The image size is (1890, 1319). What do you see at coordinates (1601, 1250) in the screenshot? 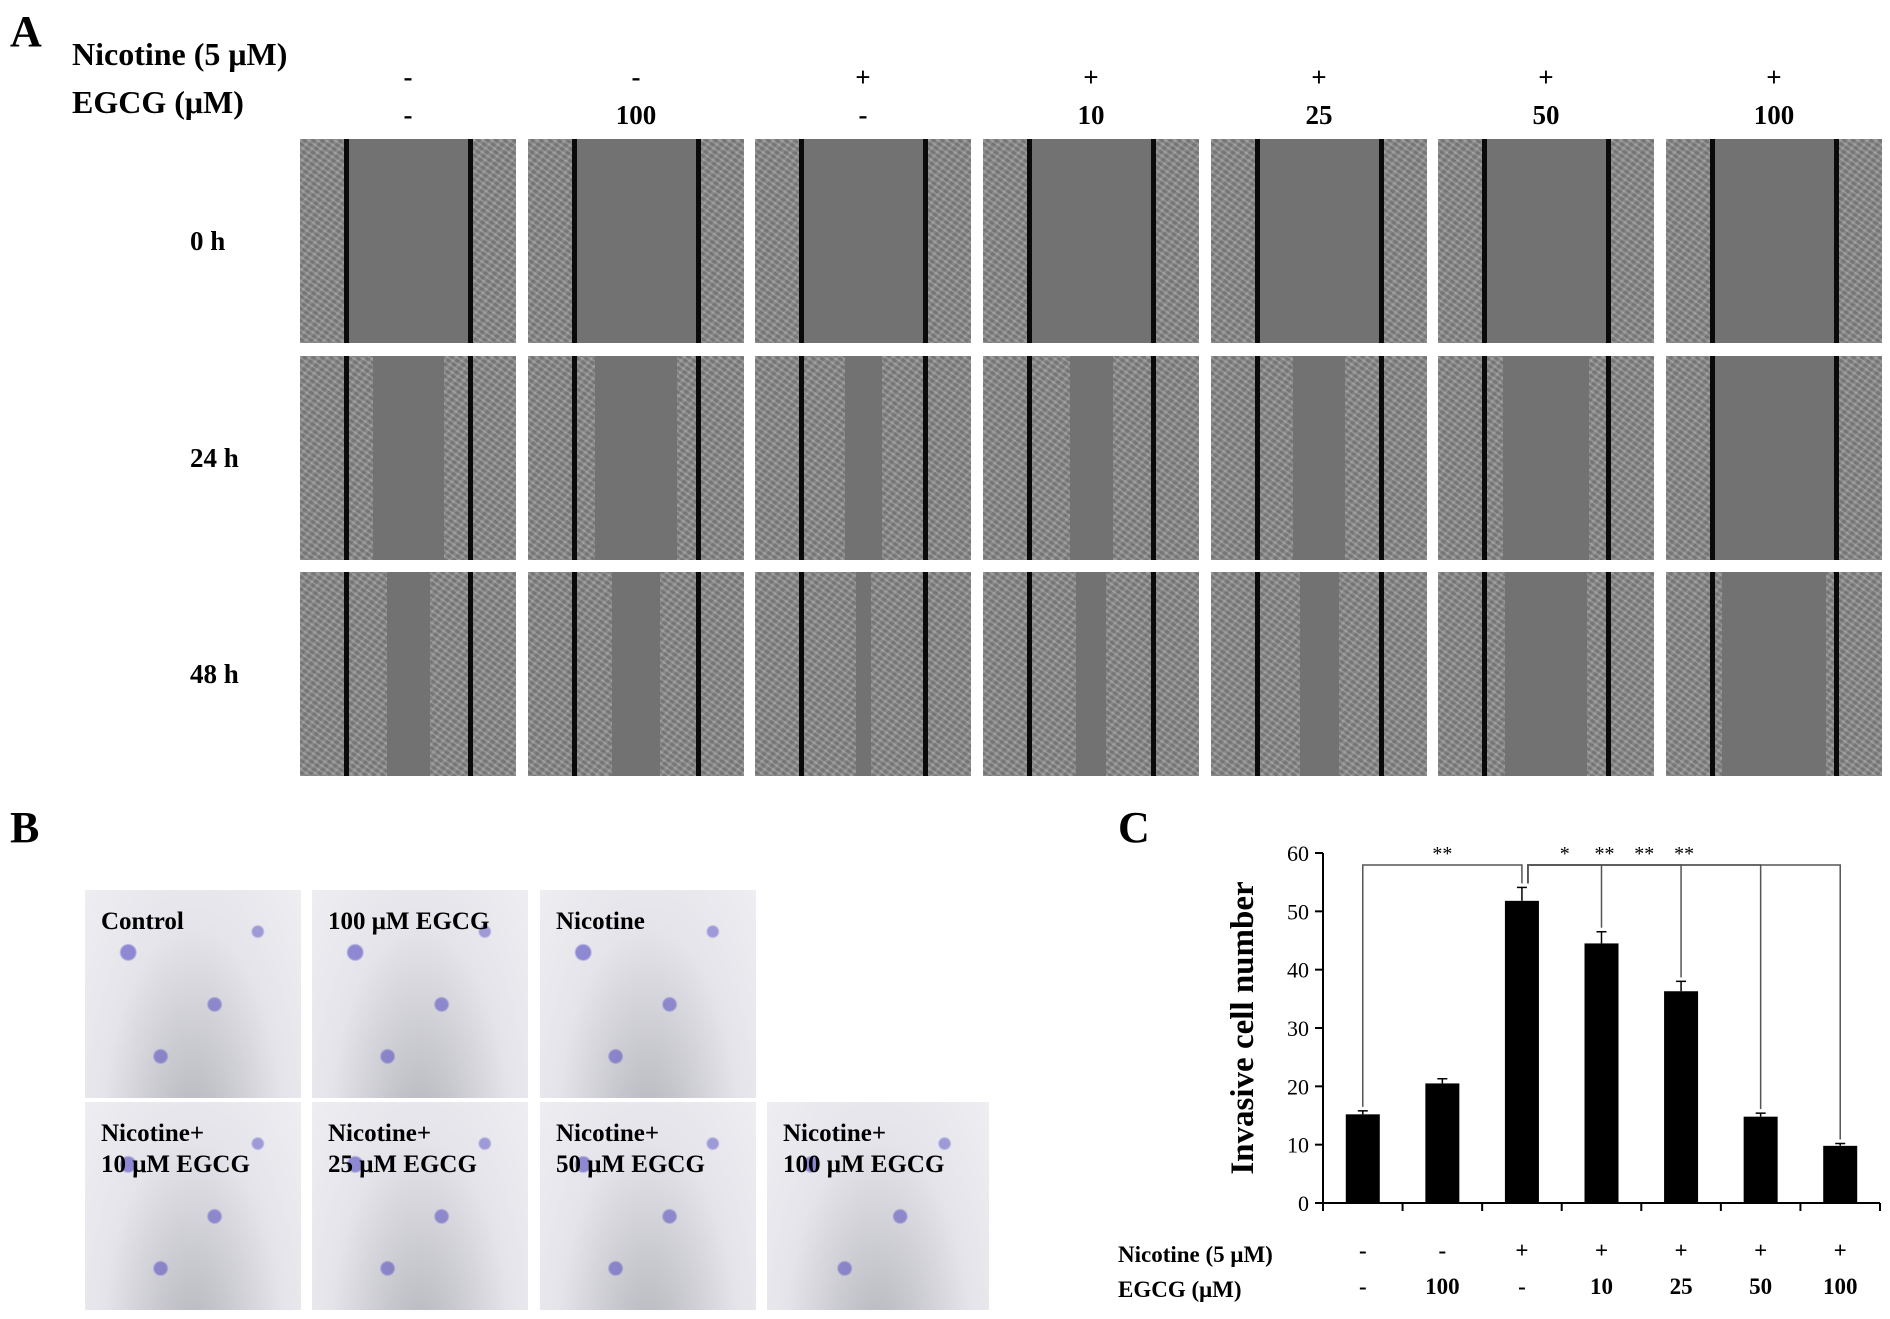
I see `nicotine-cond-4: +` at bounding box center [1601, 1250].